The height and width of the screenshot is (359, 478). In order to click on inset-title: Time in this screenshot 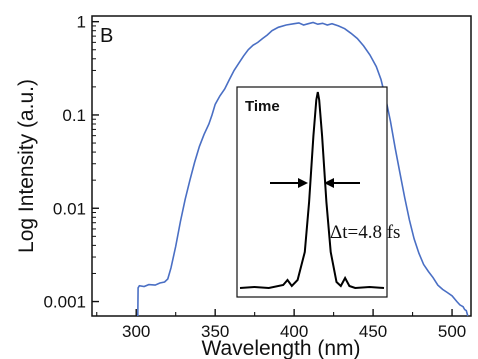, I will do `click(262, 106)`.